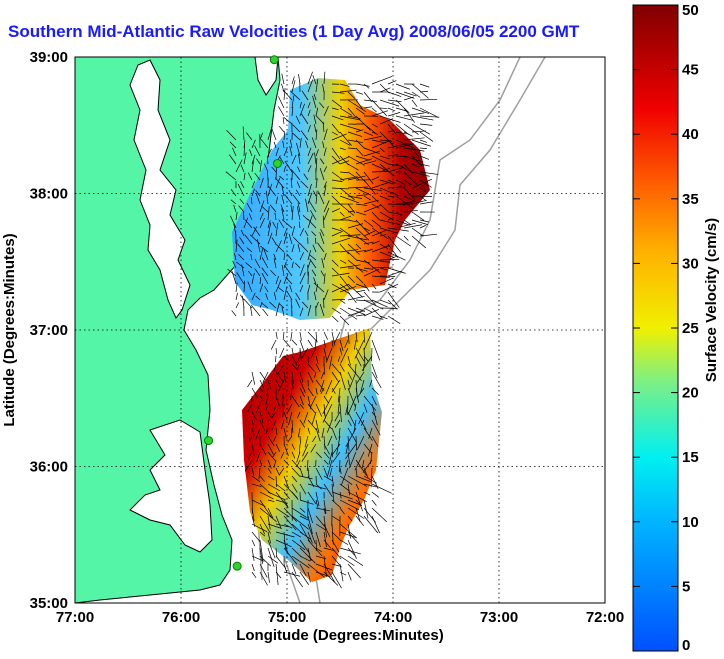  What do you see at coordinates (287, 617) in the screenshot?
I see `x-tick-label: 75:00` at bounding box center [287, 617].